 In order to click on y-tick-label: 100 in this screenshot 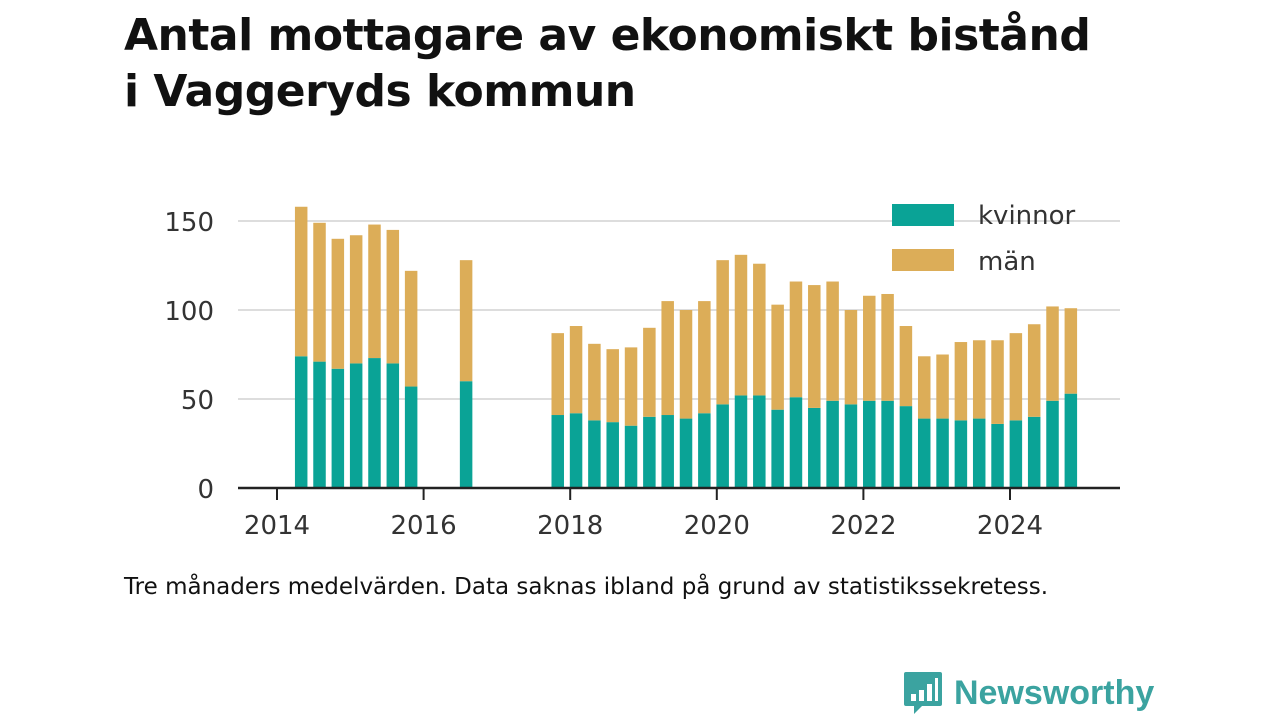, I will do `click(189, 312)`.